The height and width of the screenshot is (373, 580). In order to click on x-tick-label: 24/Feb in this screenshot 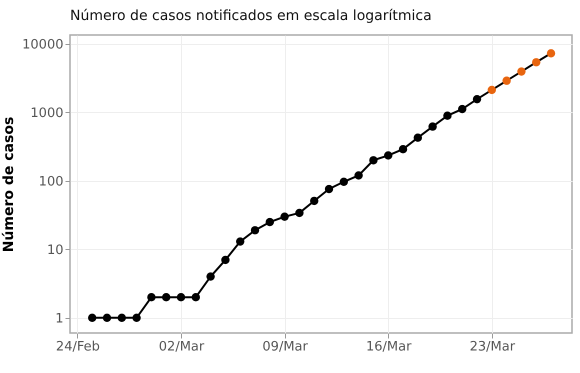, I will do `click(78, 347)`.